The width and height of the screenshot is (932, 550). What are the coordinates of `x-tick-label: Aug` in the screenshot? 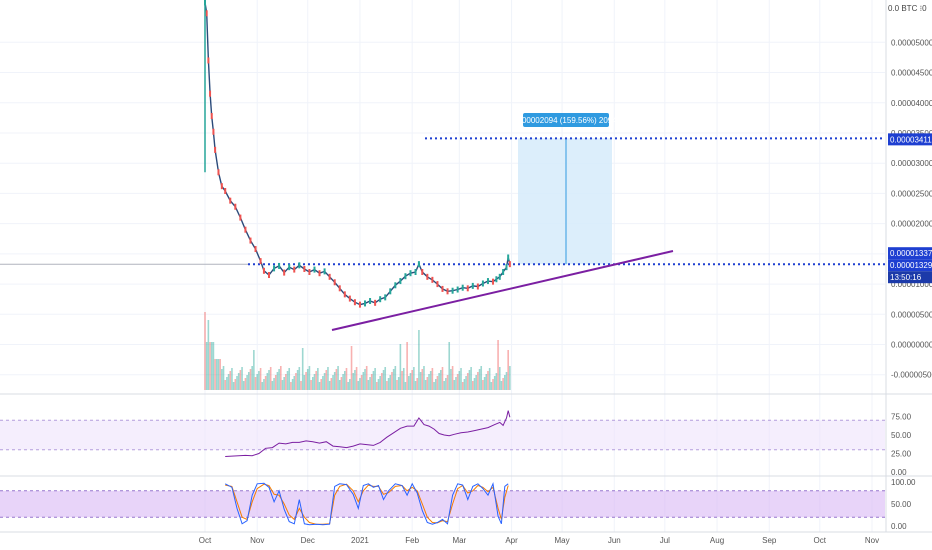 It's located at (717, 540).